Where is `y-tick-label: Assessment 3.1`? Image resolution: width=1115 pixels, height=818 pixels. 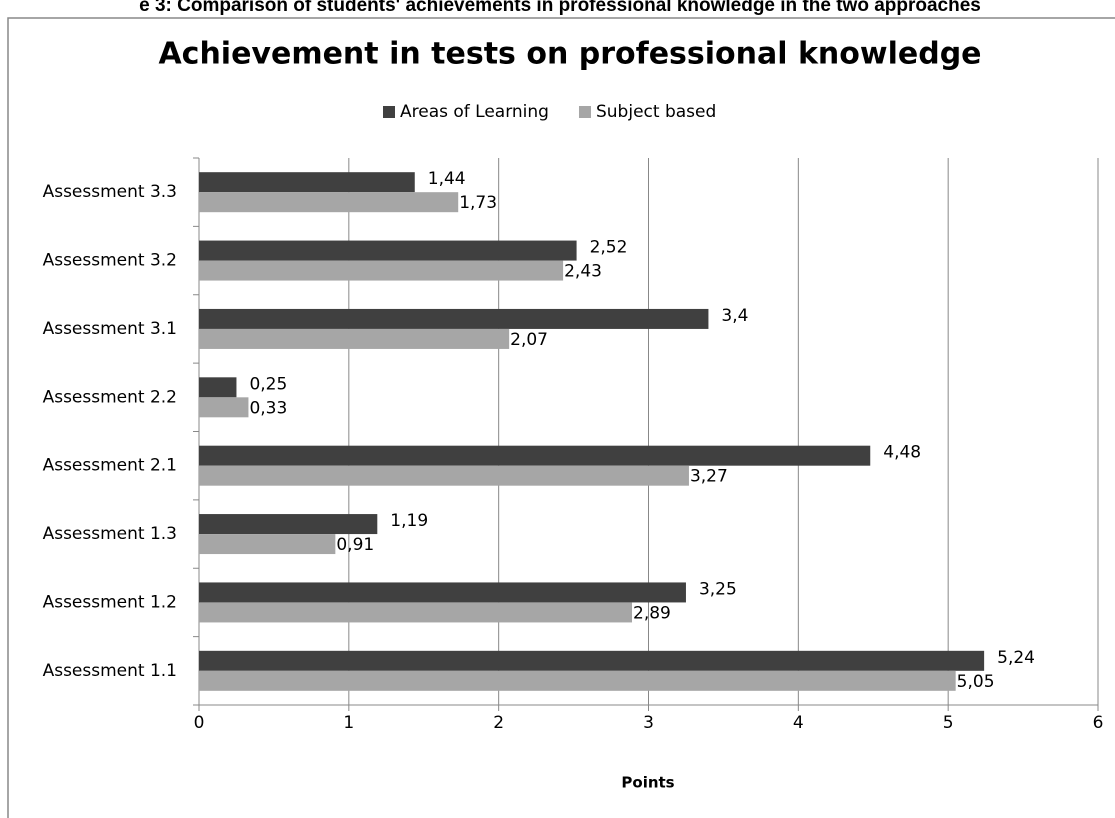 y-tick-label: Assessment 3.1 is located at coordinates (110, 329).